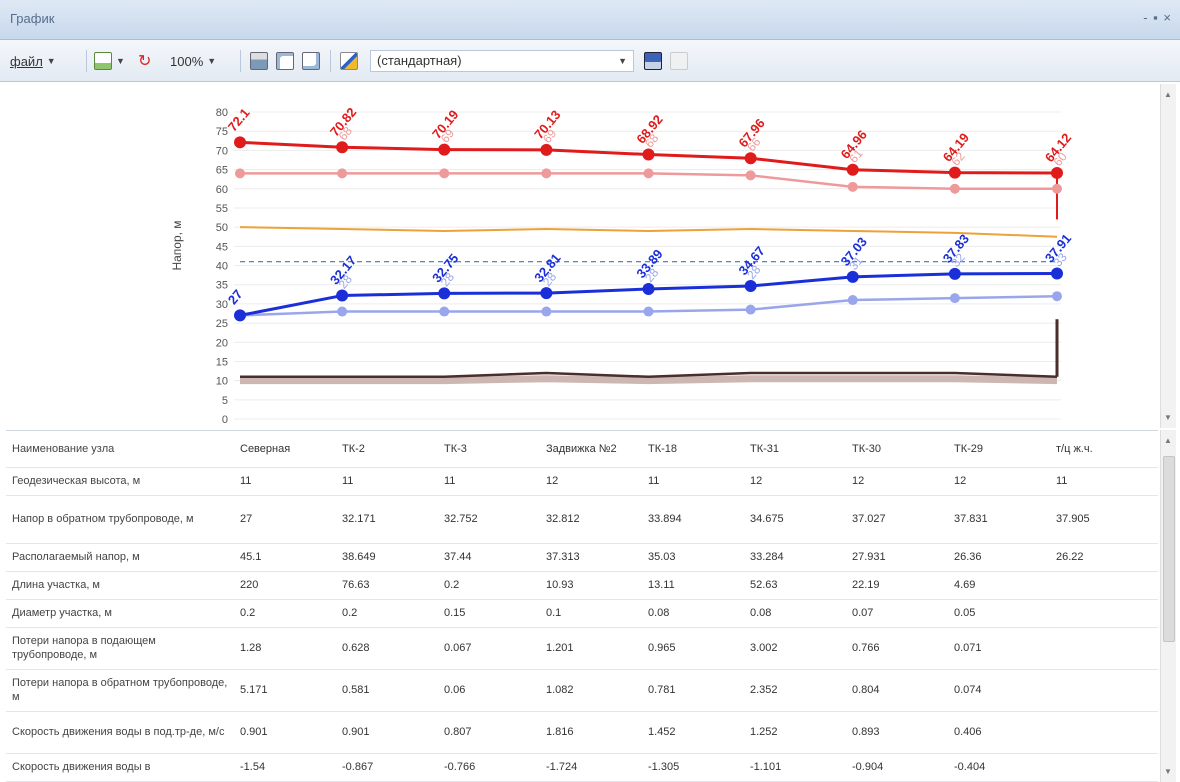 The image size is (1180, 782). What do you see at coordinates (222, 382) in the screenshot?
I see `y-tick-label: 10` at bounding box center [222, 382].